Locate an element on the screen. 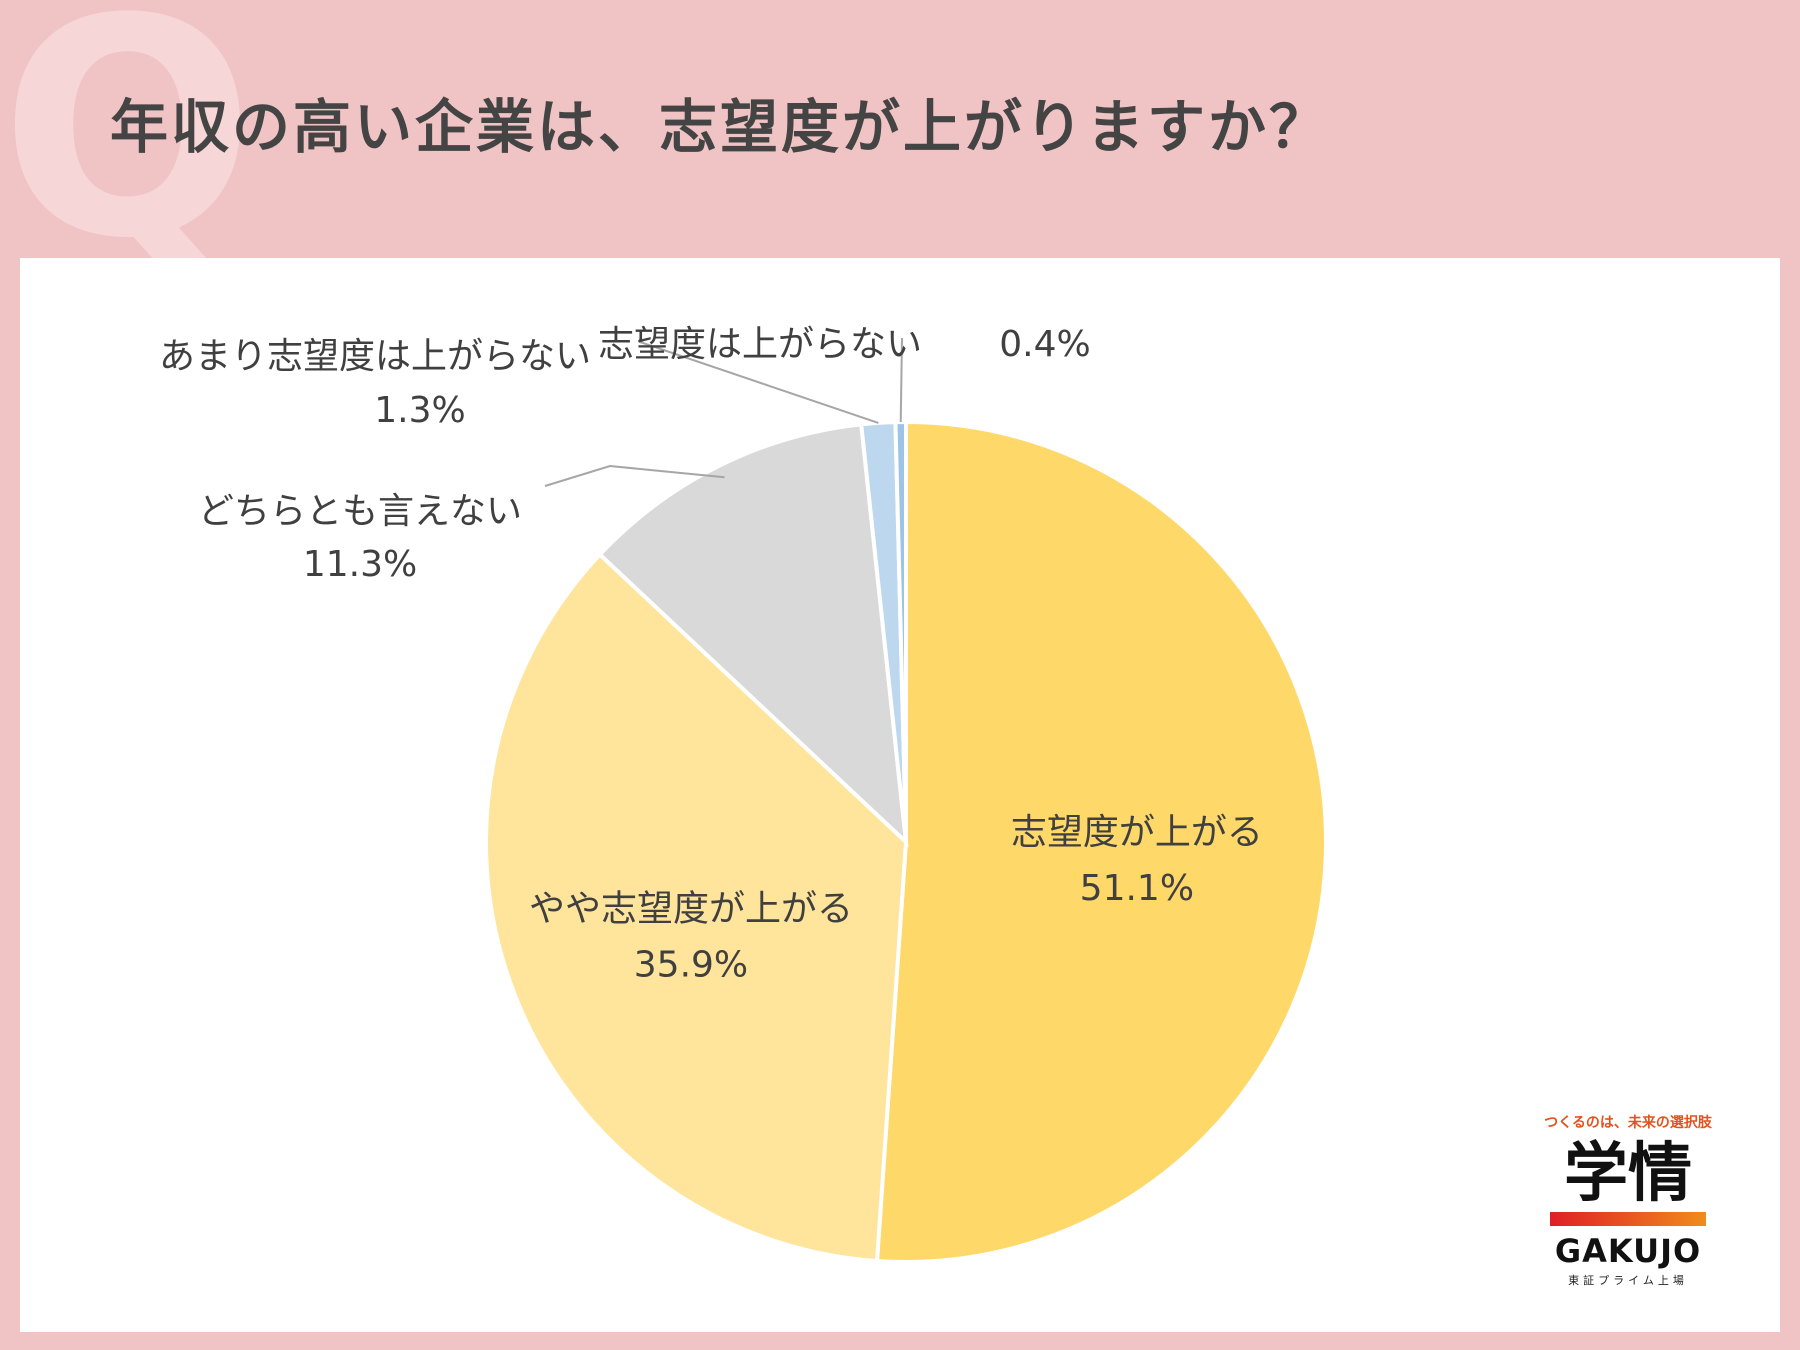 The height and width of the screenshot is (1350, 1800). slice-label-3: どちらとも言えない is located at coordinates (360, 511).